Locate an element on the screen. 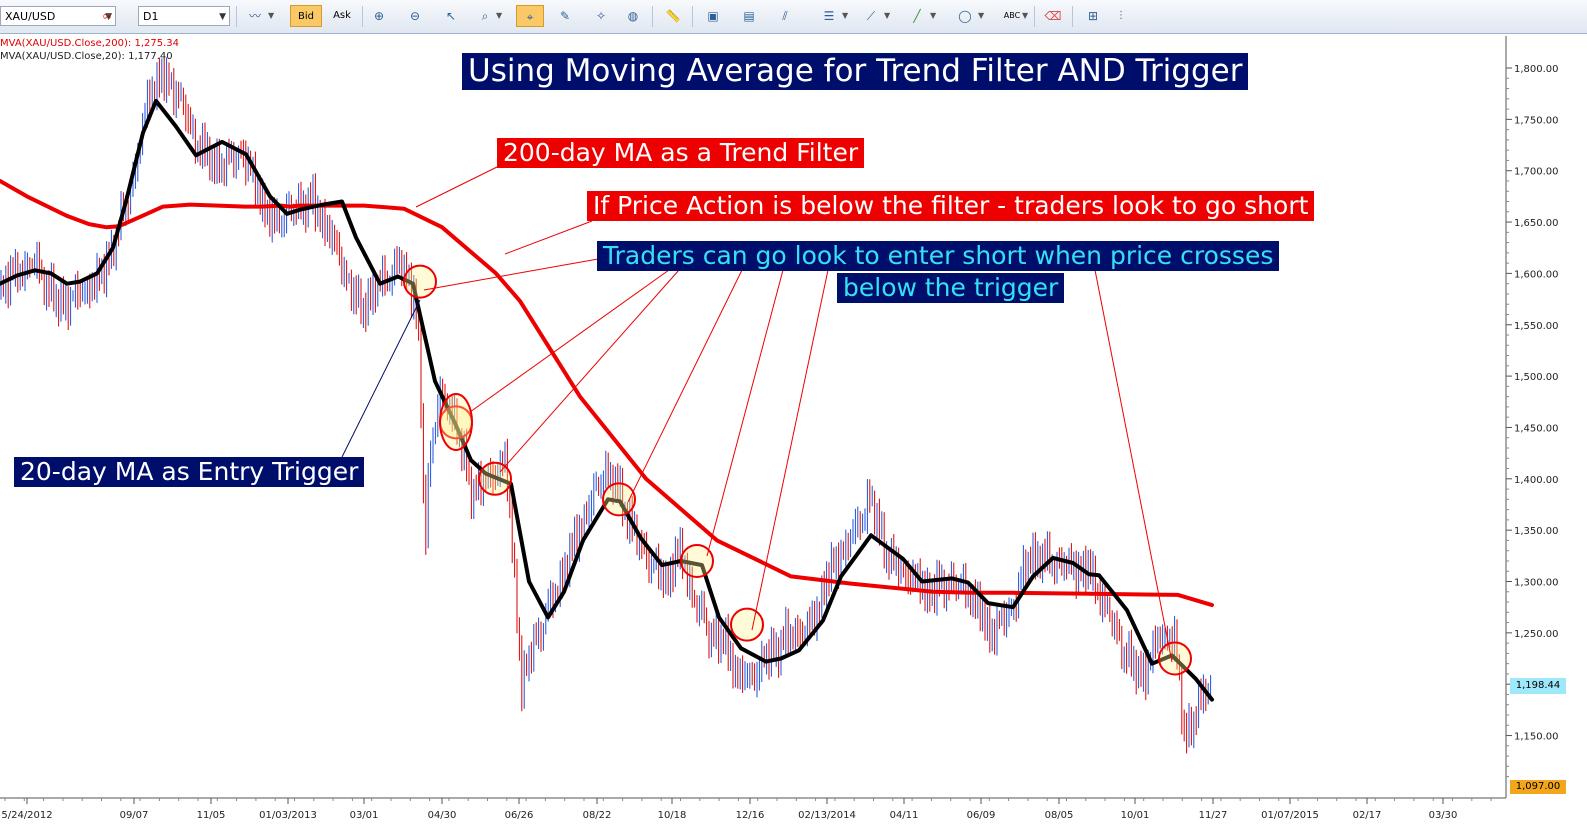 This screenshot has width=1587, height=839. y-tick-label: 1,150.00 is located at coordinates (1536, 737).